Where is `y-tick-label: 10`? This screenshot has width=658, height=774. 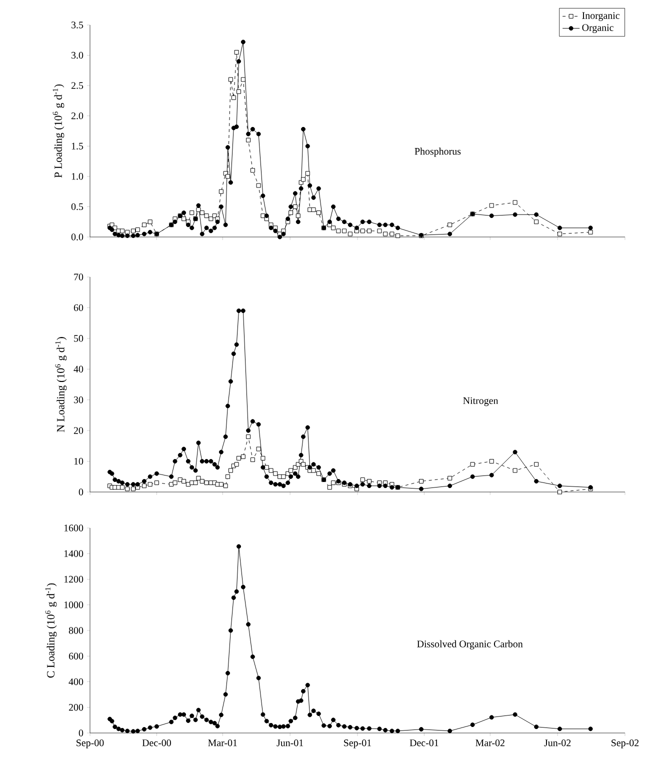 y-tick-label: 10 is located at coordinates (79, 461).